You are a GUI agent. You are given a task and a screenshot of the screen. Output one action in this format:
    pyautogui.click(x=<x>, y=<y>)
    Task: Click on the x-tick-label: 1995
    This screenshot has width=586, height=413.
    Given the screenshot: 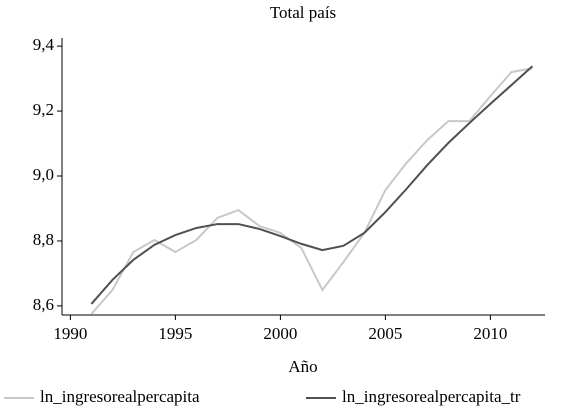 What is the action you would take?
    pyautogui.click(x=175, y=333)
    